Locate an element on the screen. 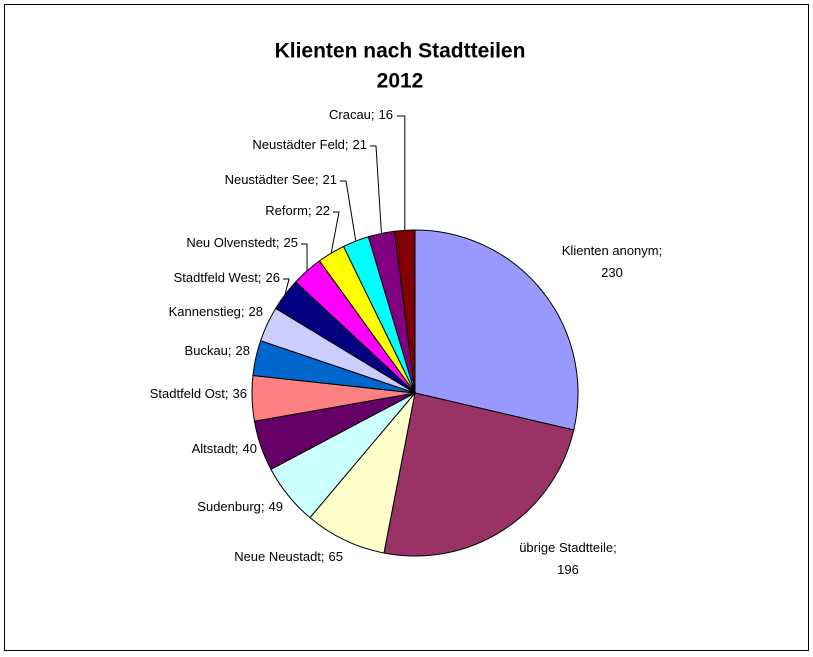 The image size is (813, 657). value-label: 49 is located at coordinates (276, 506).